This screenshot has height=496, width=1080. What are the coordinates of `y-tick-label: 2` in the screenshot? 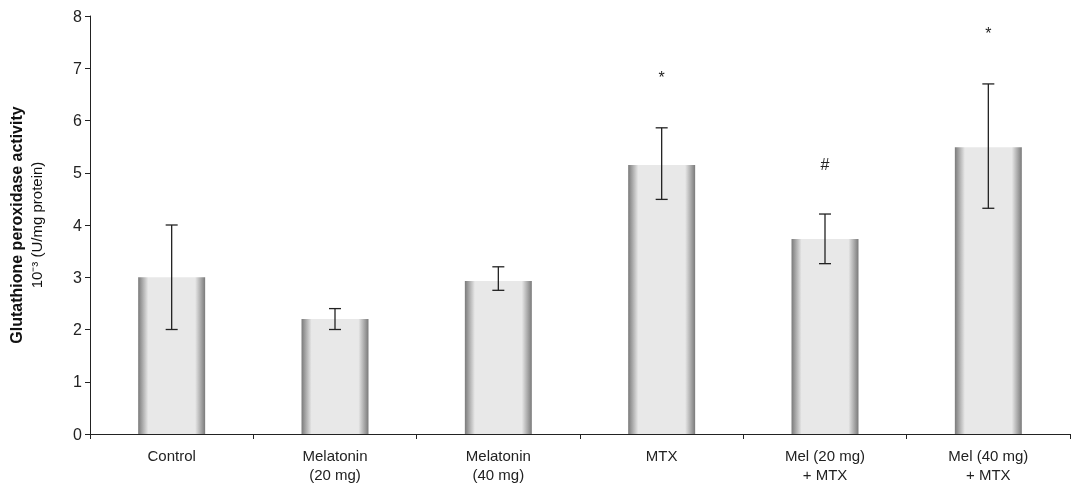 It's located at (78, 329).